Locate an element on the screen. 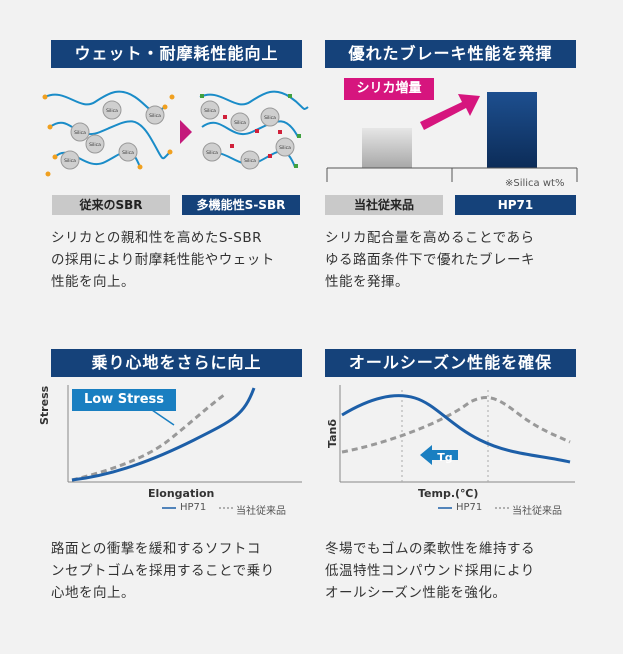 The image size is (623, 654). season-desc-line: 冬場でもゴムの柔軟性を維持する is located at coordinates (430, 549).